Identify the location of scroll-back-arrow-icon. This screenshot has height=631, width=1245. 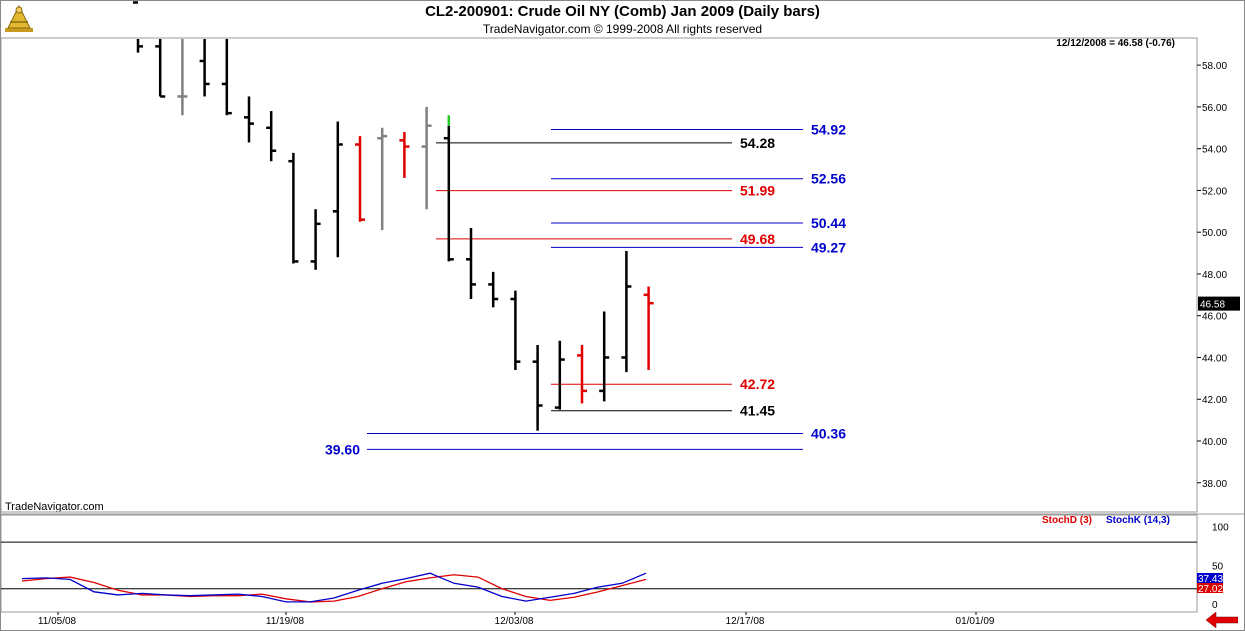
(1222, 620).